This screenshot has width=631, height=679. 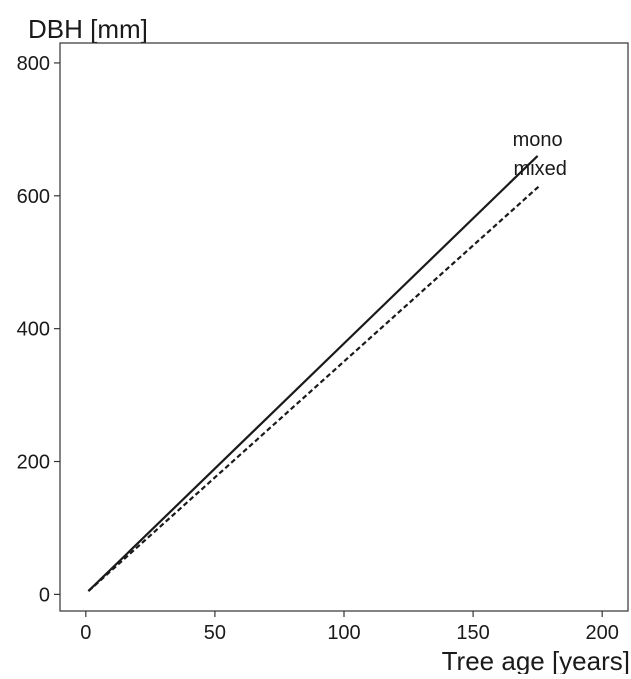 What do you see at coordinates (540, 169) in the screenshot?
I see `series-label-mixed: mixed` at bounding box center [540, 169].